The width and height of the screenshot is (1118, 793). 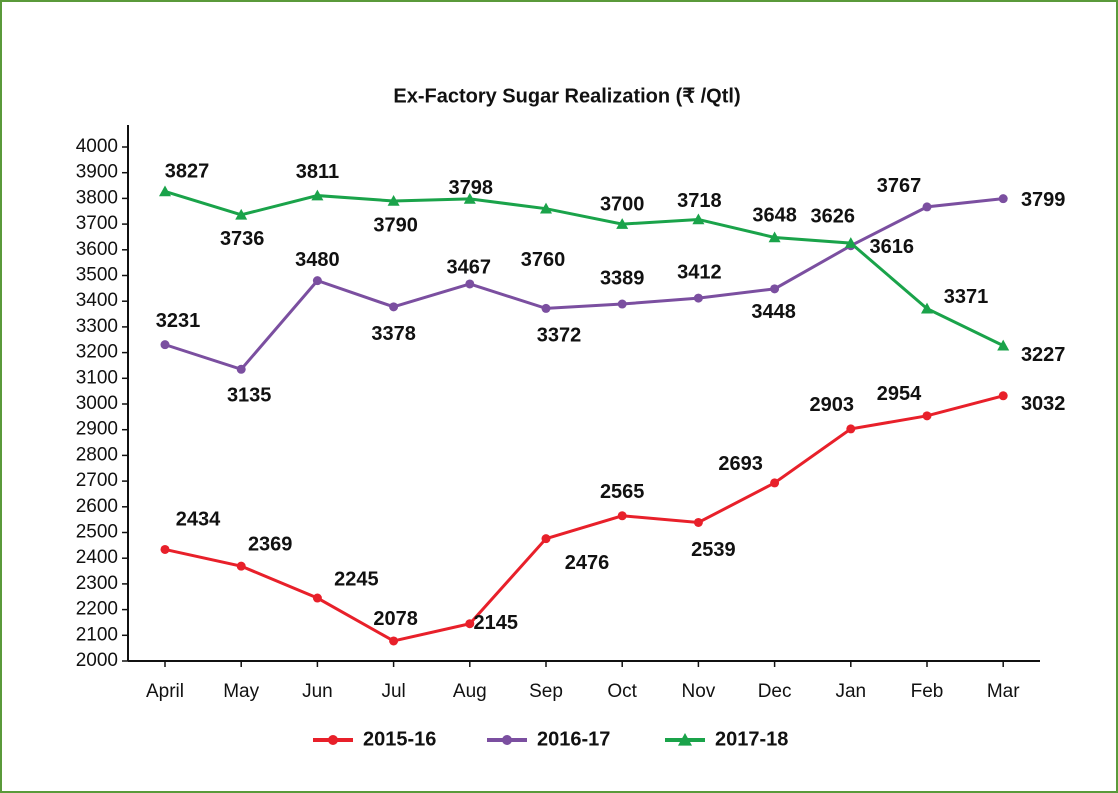 I want to click on y-tick-label: 3200, so click(x=97, y=352).